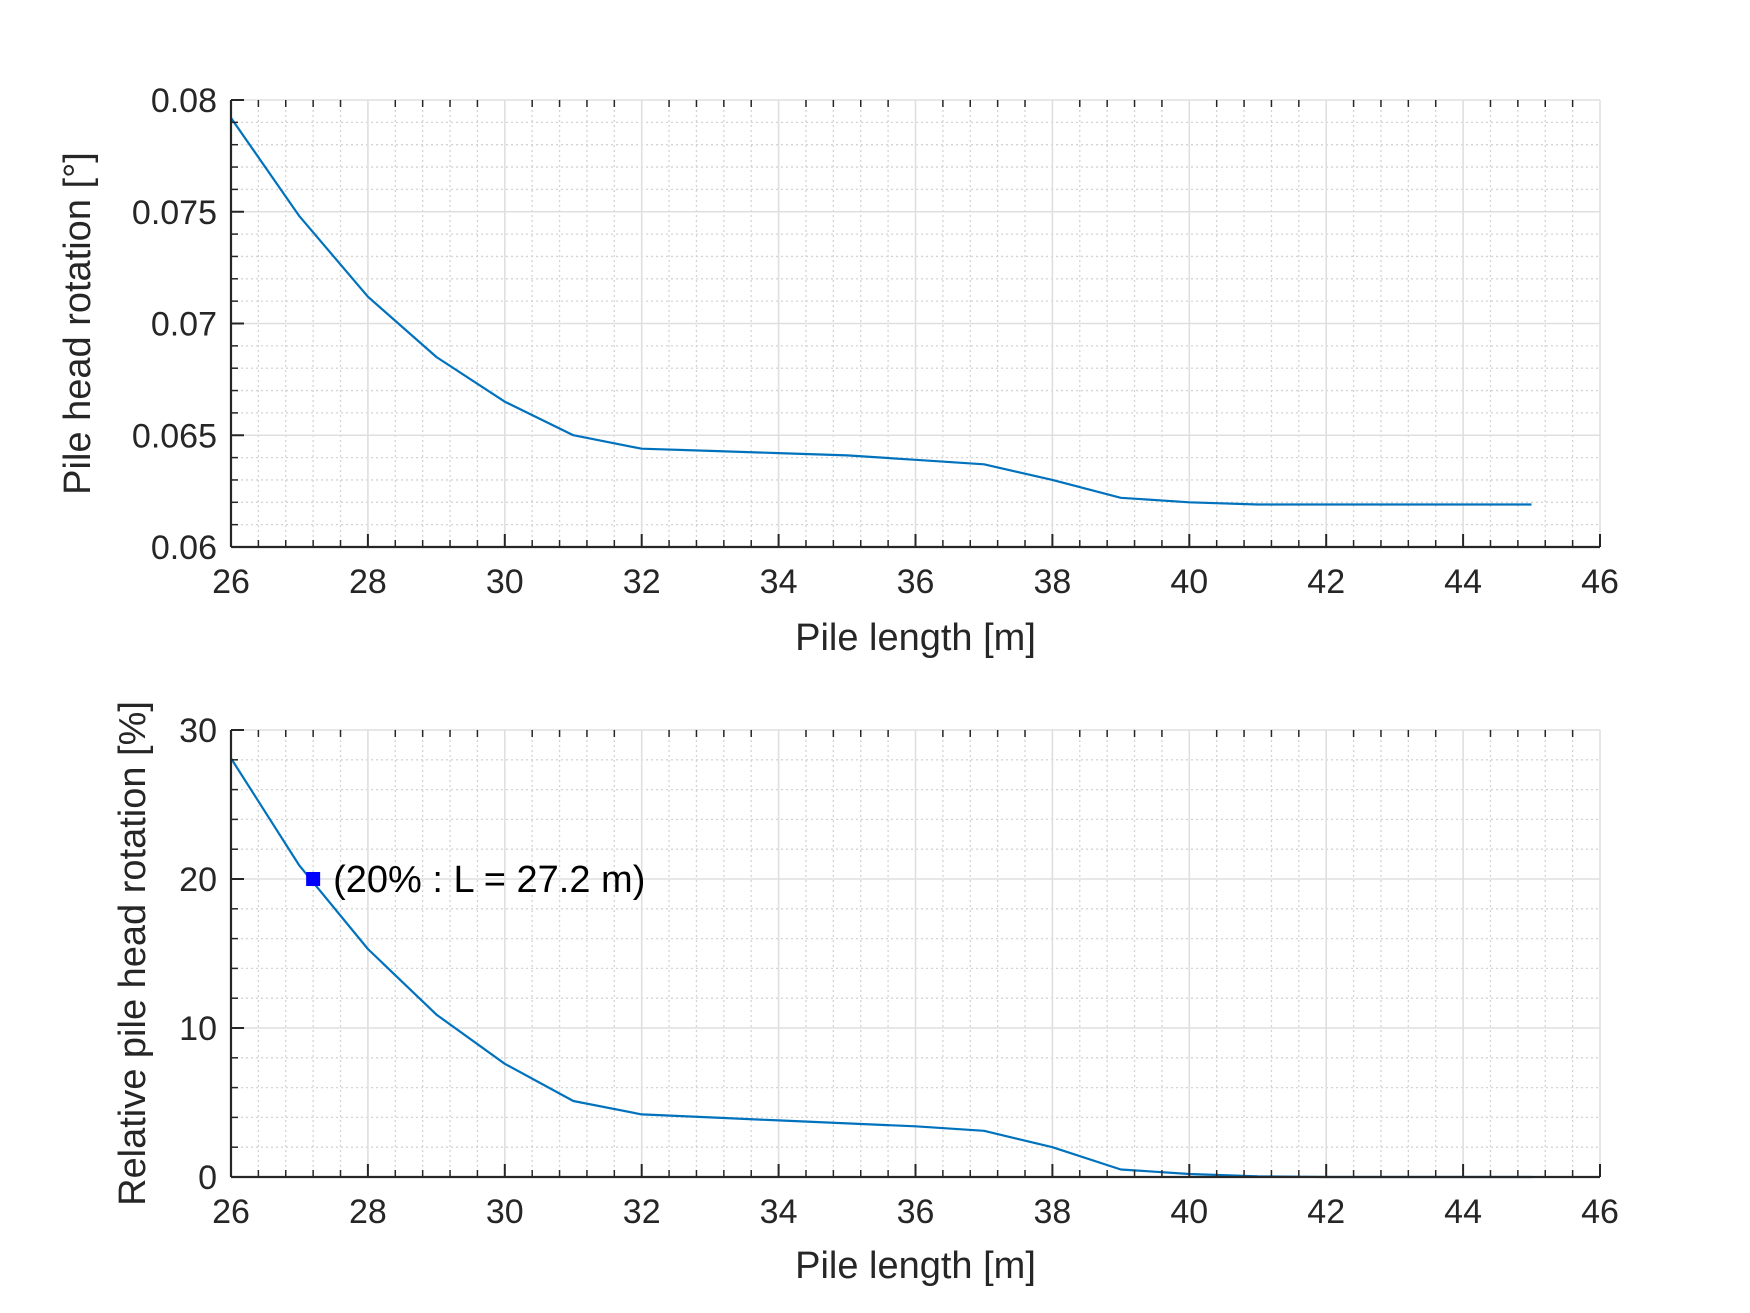  What do you see at coordinates (174, 213) in the screenshot?
I see `y-tick-label: 0.075` at bounding box center [174, 213].